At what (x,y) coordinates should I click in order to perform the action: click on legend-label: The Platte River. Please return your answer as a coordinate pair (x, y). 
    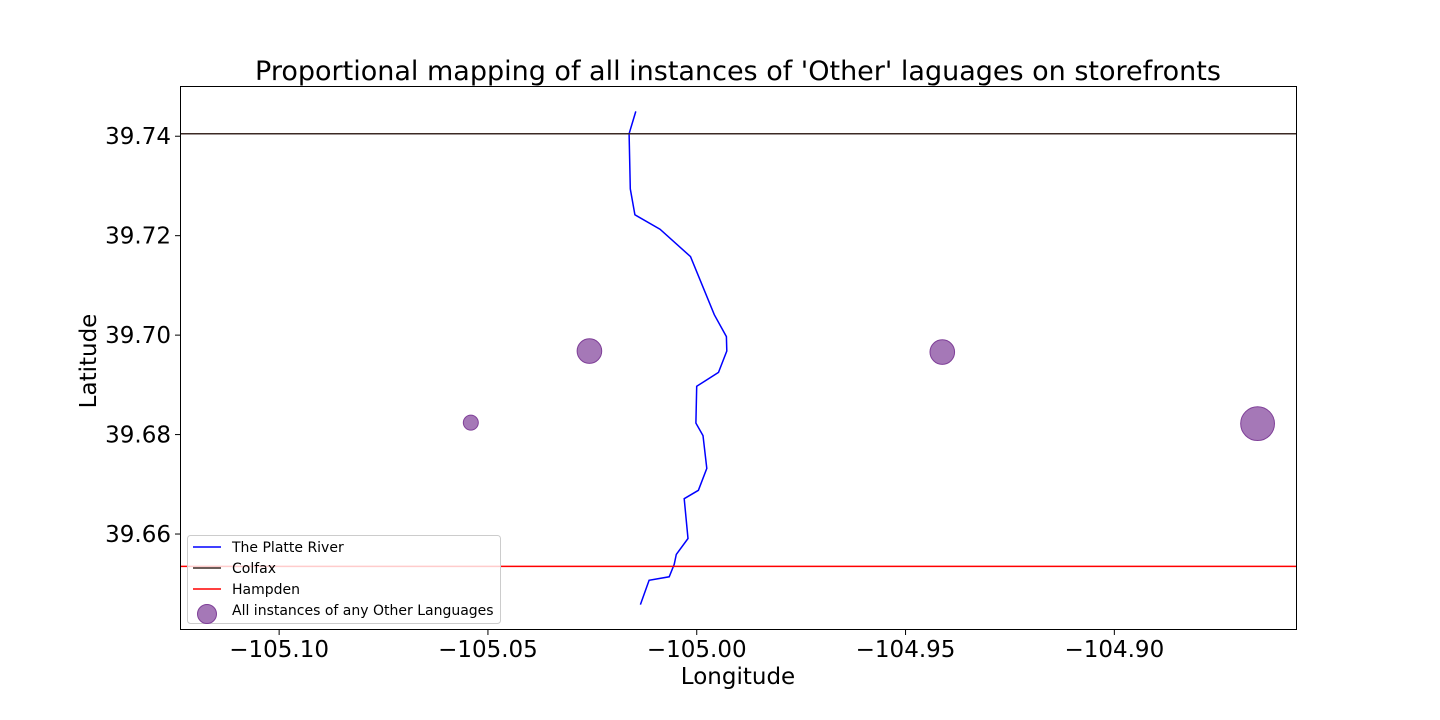
    Looking at the image, I should click on (287, 548).